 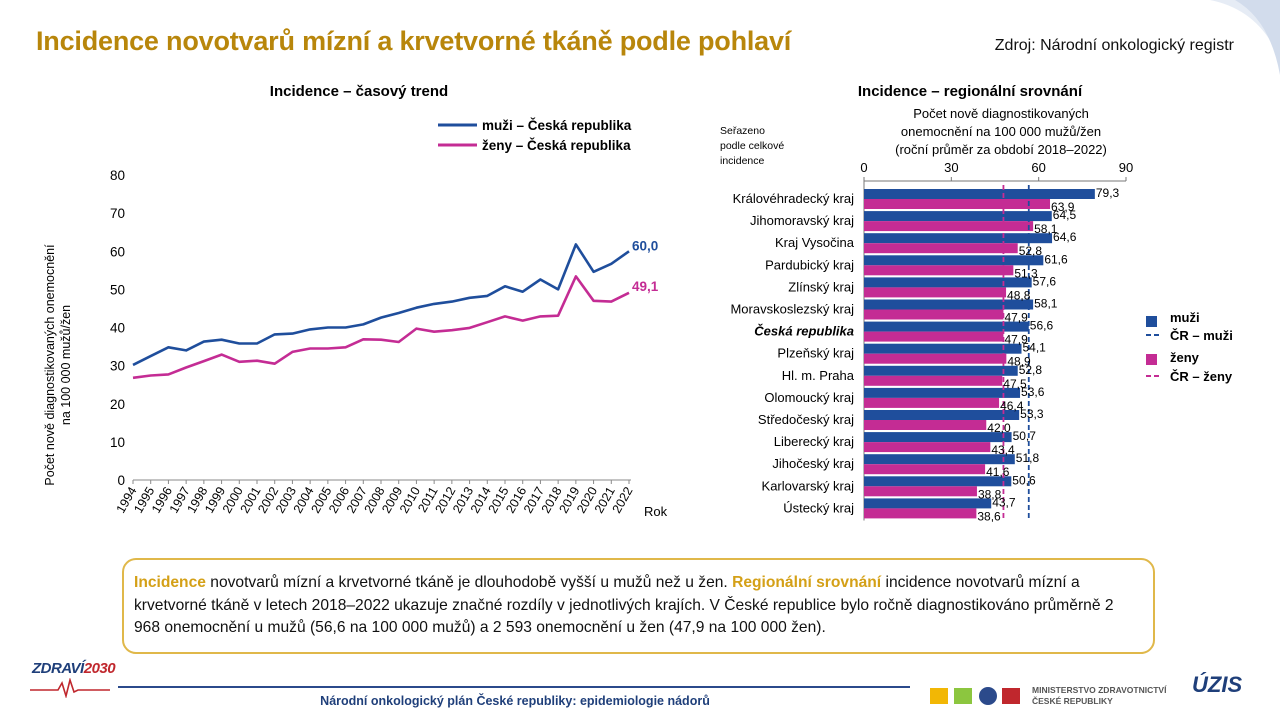 I want to click on bar-value-men: 43,7, so click(x=1004, y=502).